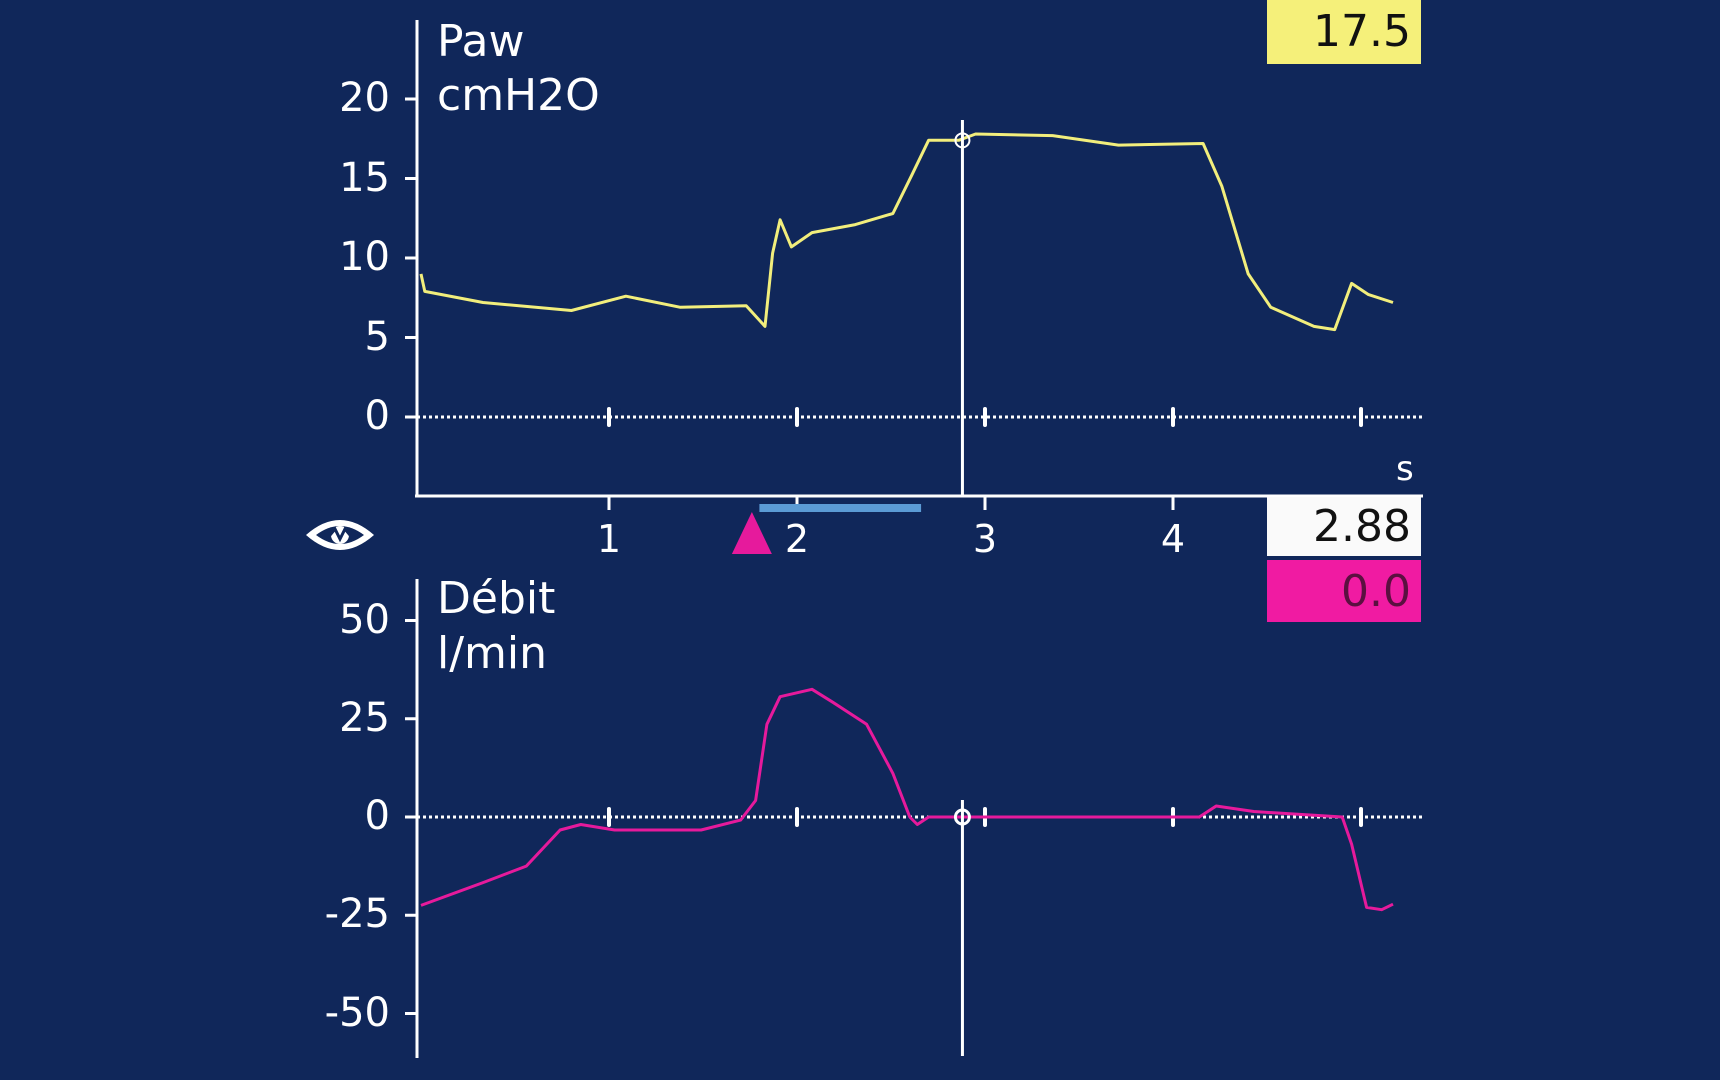 The image size is (1720, 1080). Describe the element at coordinates (340, 535) in the screenshot. I see `eye-icon` at that location.